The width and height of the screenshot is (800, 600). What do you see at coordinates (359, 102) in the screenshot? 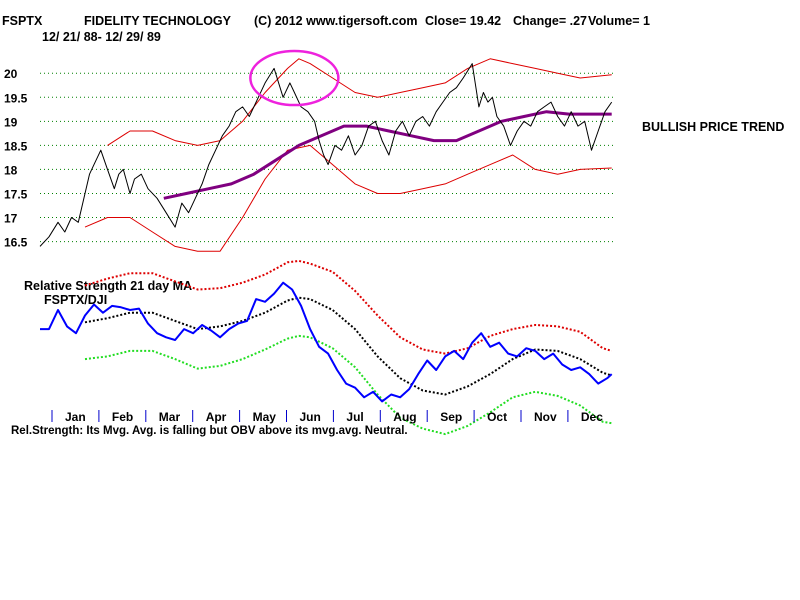
I see `price-upper-band-line` at bounding box center [359, 102].